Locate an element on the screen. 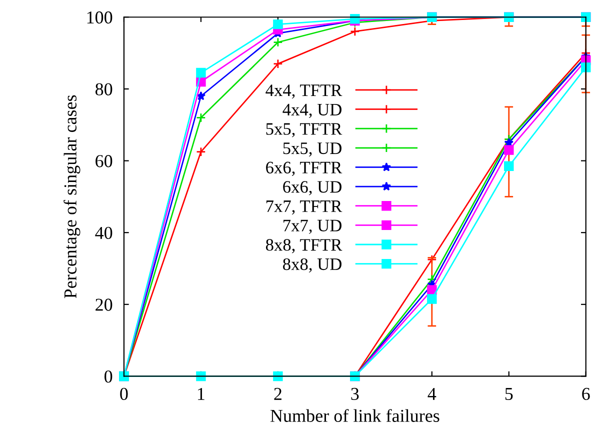 The image size is (596, 439). x-tick-label: 5 is located at coordinates (509, 394).